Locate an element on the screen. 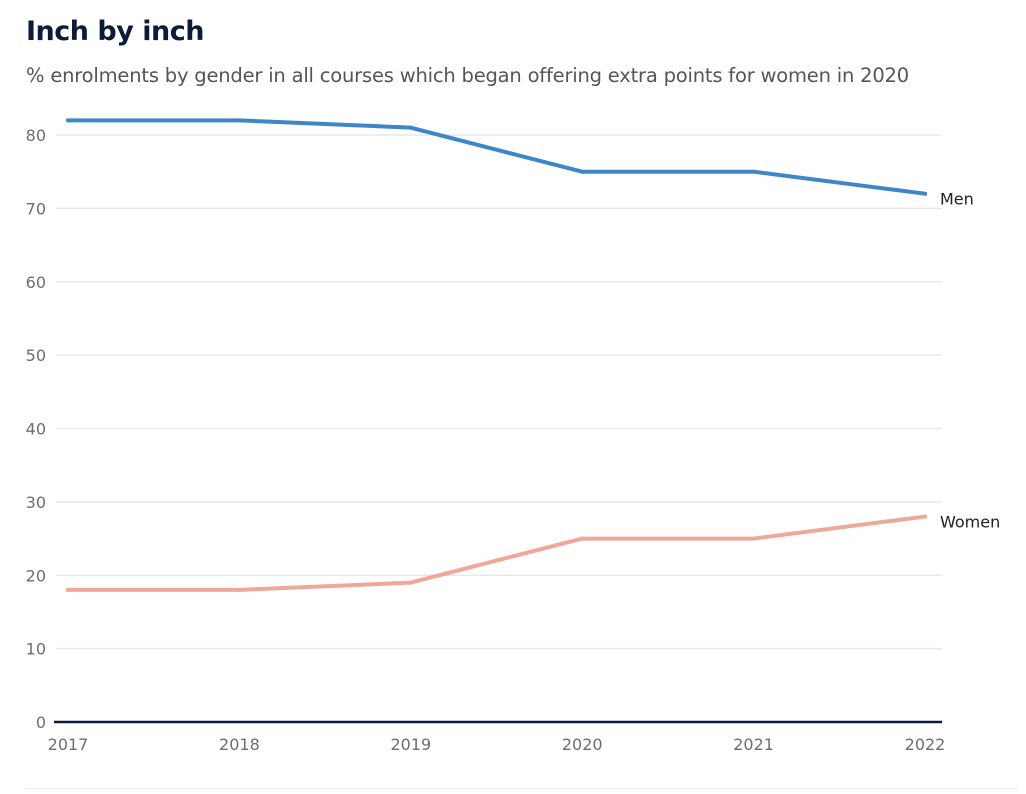 The image size is (1026, 794). series-line-women is located at coordinates (496, 553).